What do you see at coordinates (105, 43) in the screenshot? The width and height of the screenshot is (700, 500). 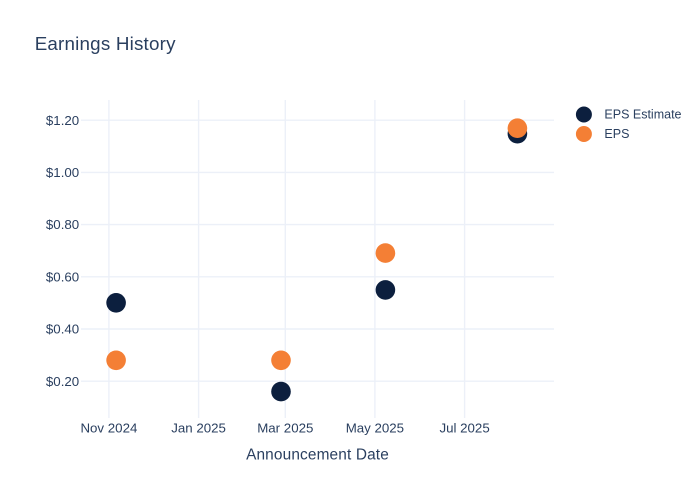 I see `svg-text: Earnings History` at bounding box center [105, 43].